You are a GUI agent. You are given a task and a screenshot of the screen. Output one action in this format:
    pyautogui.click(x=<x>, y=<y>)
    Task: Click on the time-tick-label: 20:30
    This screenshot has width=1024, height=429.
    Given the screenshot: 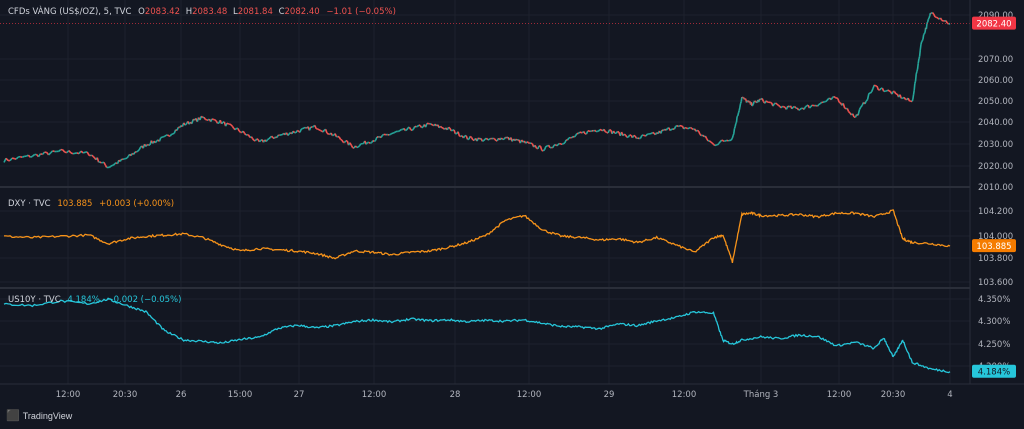 What is the action you would take?
    pyautogui.click(x=125, y=395)
    